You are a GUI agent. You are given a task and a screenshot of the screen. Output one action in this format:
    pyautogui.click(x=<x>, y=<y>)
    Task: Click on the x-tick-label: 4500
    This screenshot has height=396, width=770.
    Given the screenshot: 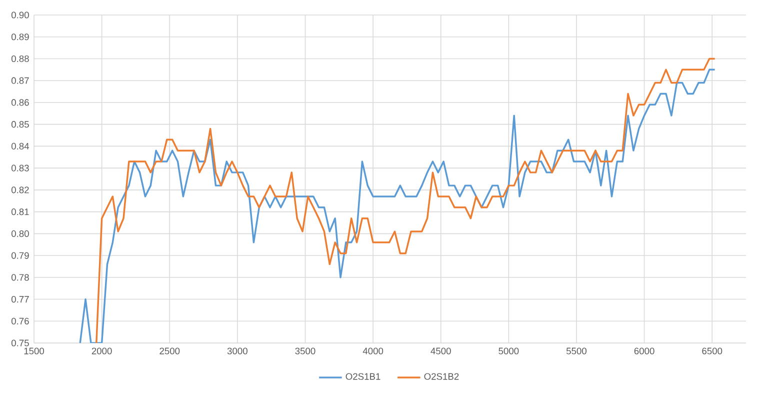 What is the action you would take?
    pyautogui.click(x=440, y=351)
    